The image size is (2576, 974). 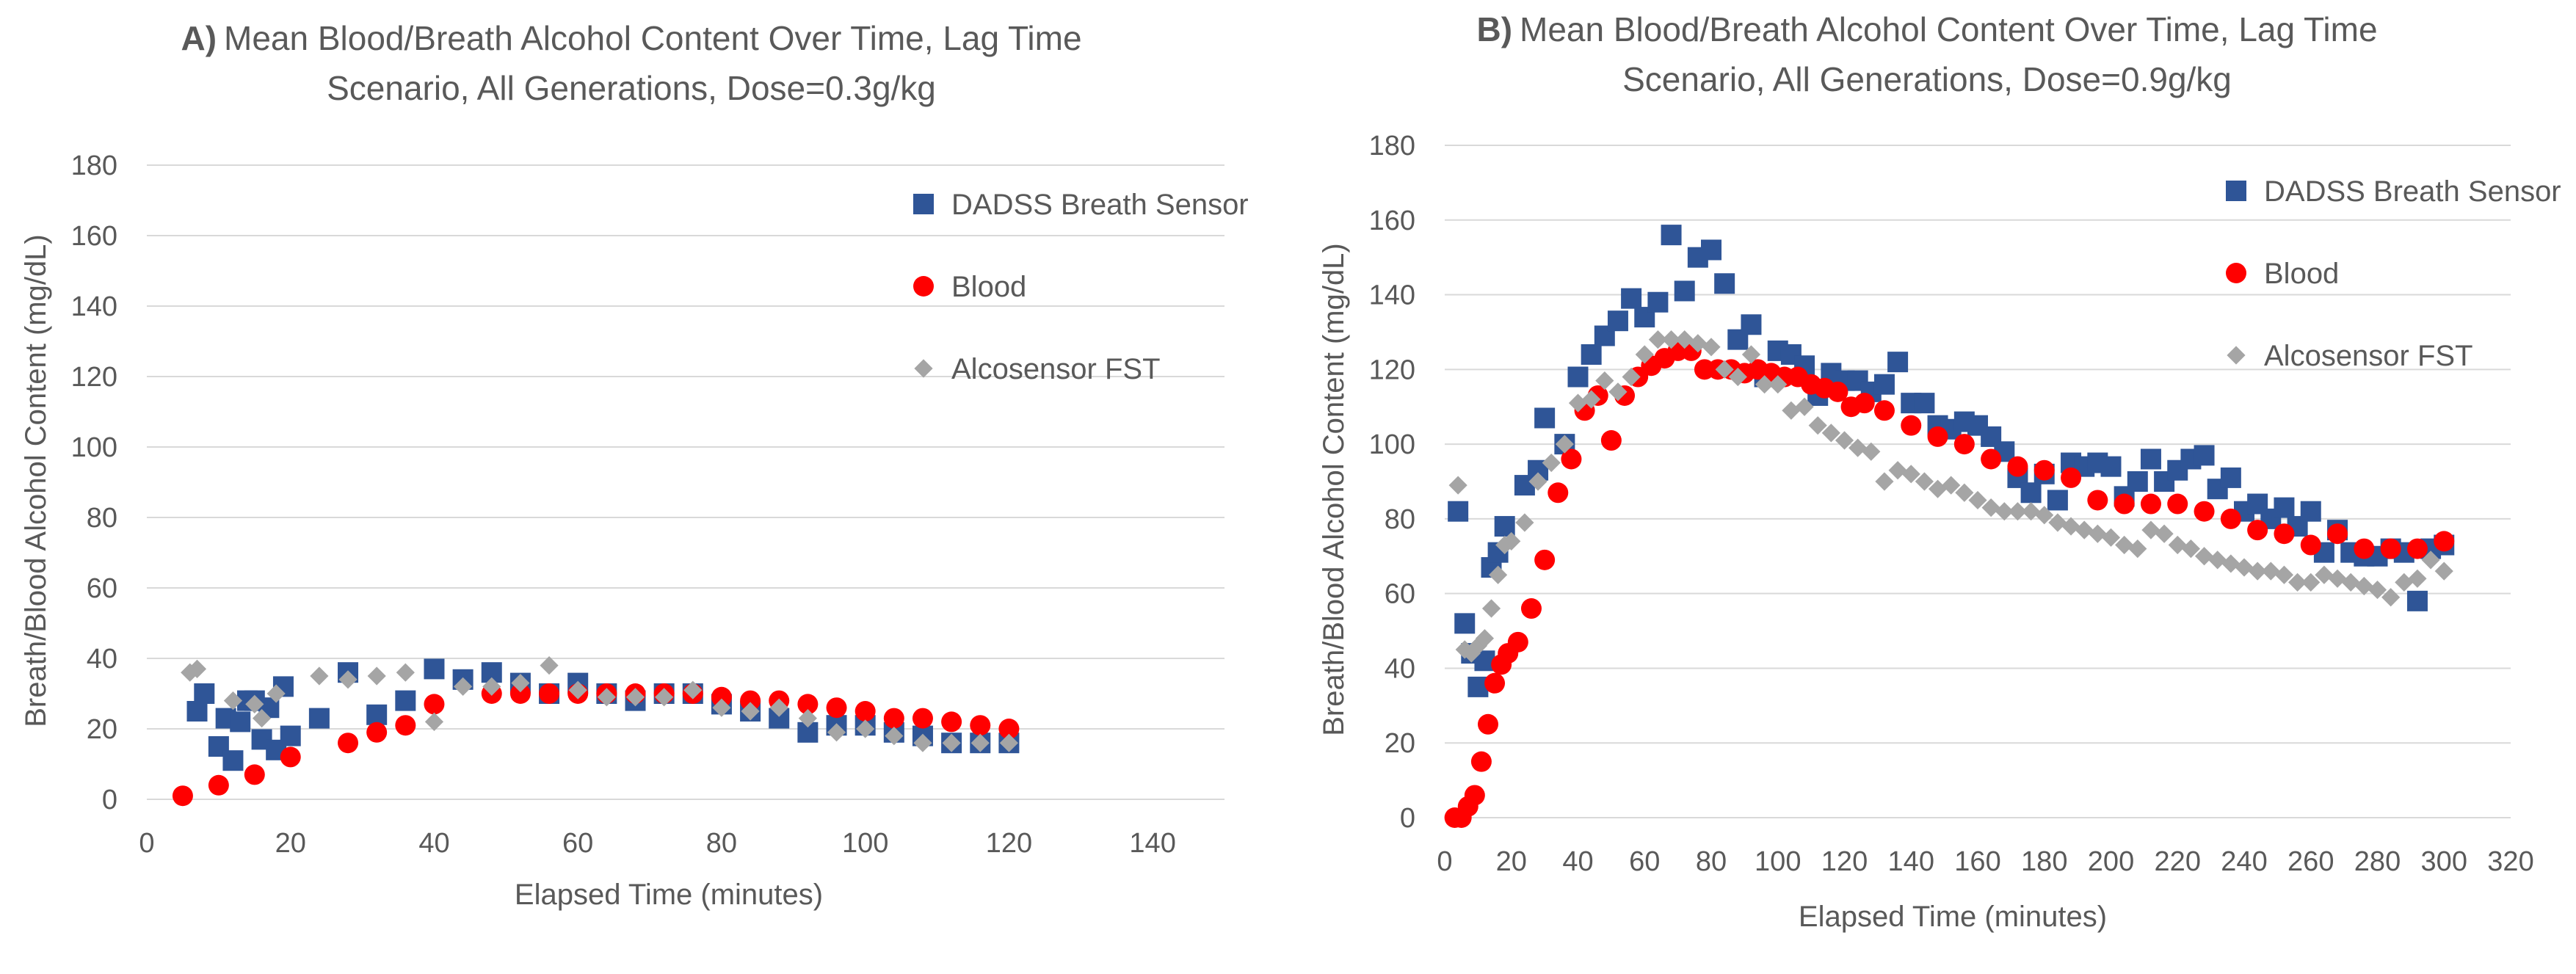 I want to click on chart-b-y-ticks: 0 20 40 60 80 100 120 140 160 180, so click(x=1392, y=482).